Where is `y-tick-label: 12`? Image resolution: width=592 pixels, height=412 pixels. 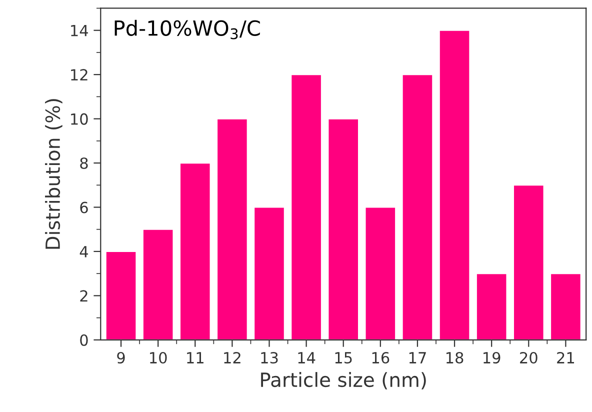 y-tick-label: 12 is located at coordinates (79, 74).